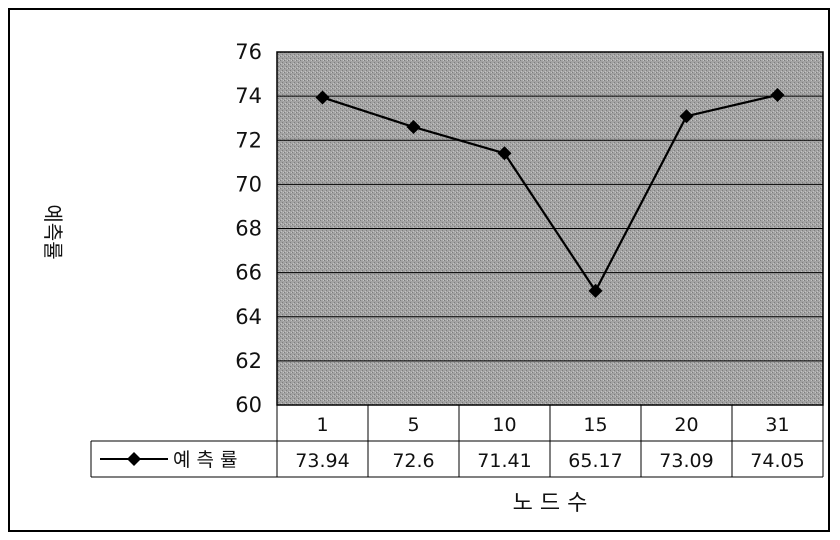  What do you see at coordinates (248, 317) in the screenshot?
I see `y-tick-label: 64` at bounding box center [248, 317].